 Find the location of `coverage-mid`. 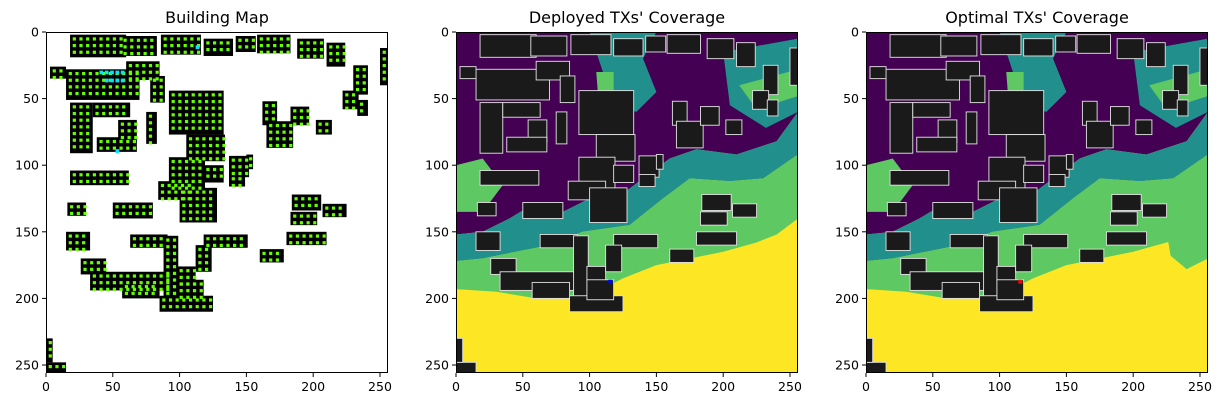

coverage-mid is located at coordinates (1187, 244).